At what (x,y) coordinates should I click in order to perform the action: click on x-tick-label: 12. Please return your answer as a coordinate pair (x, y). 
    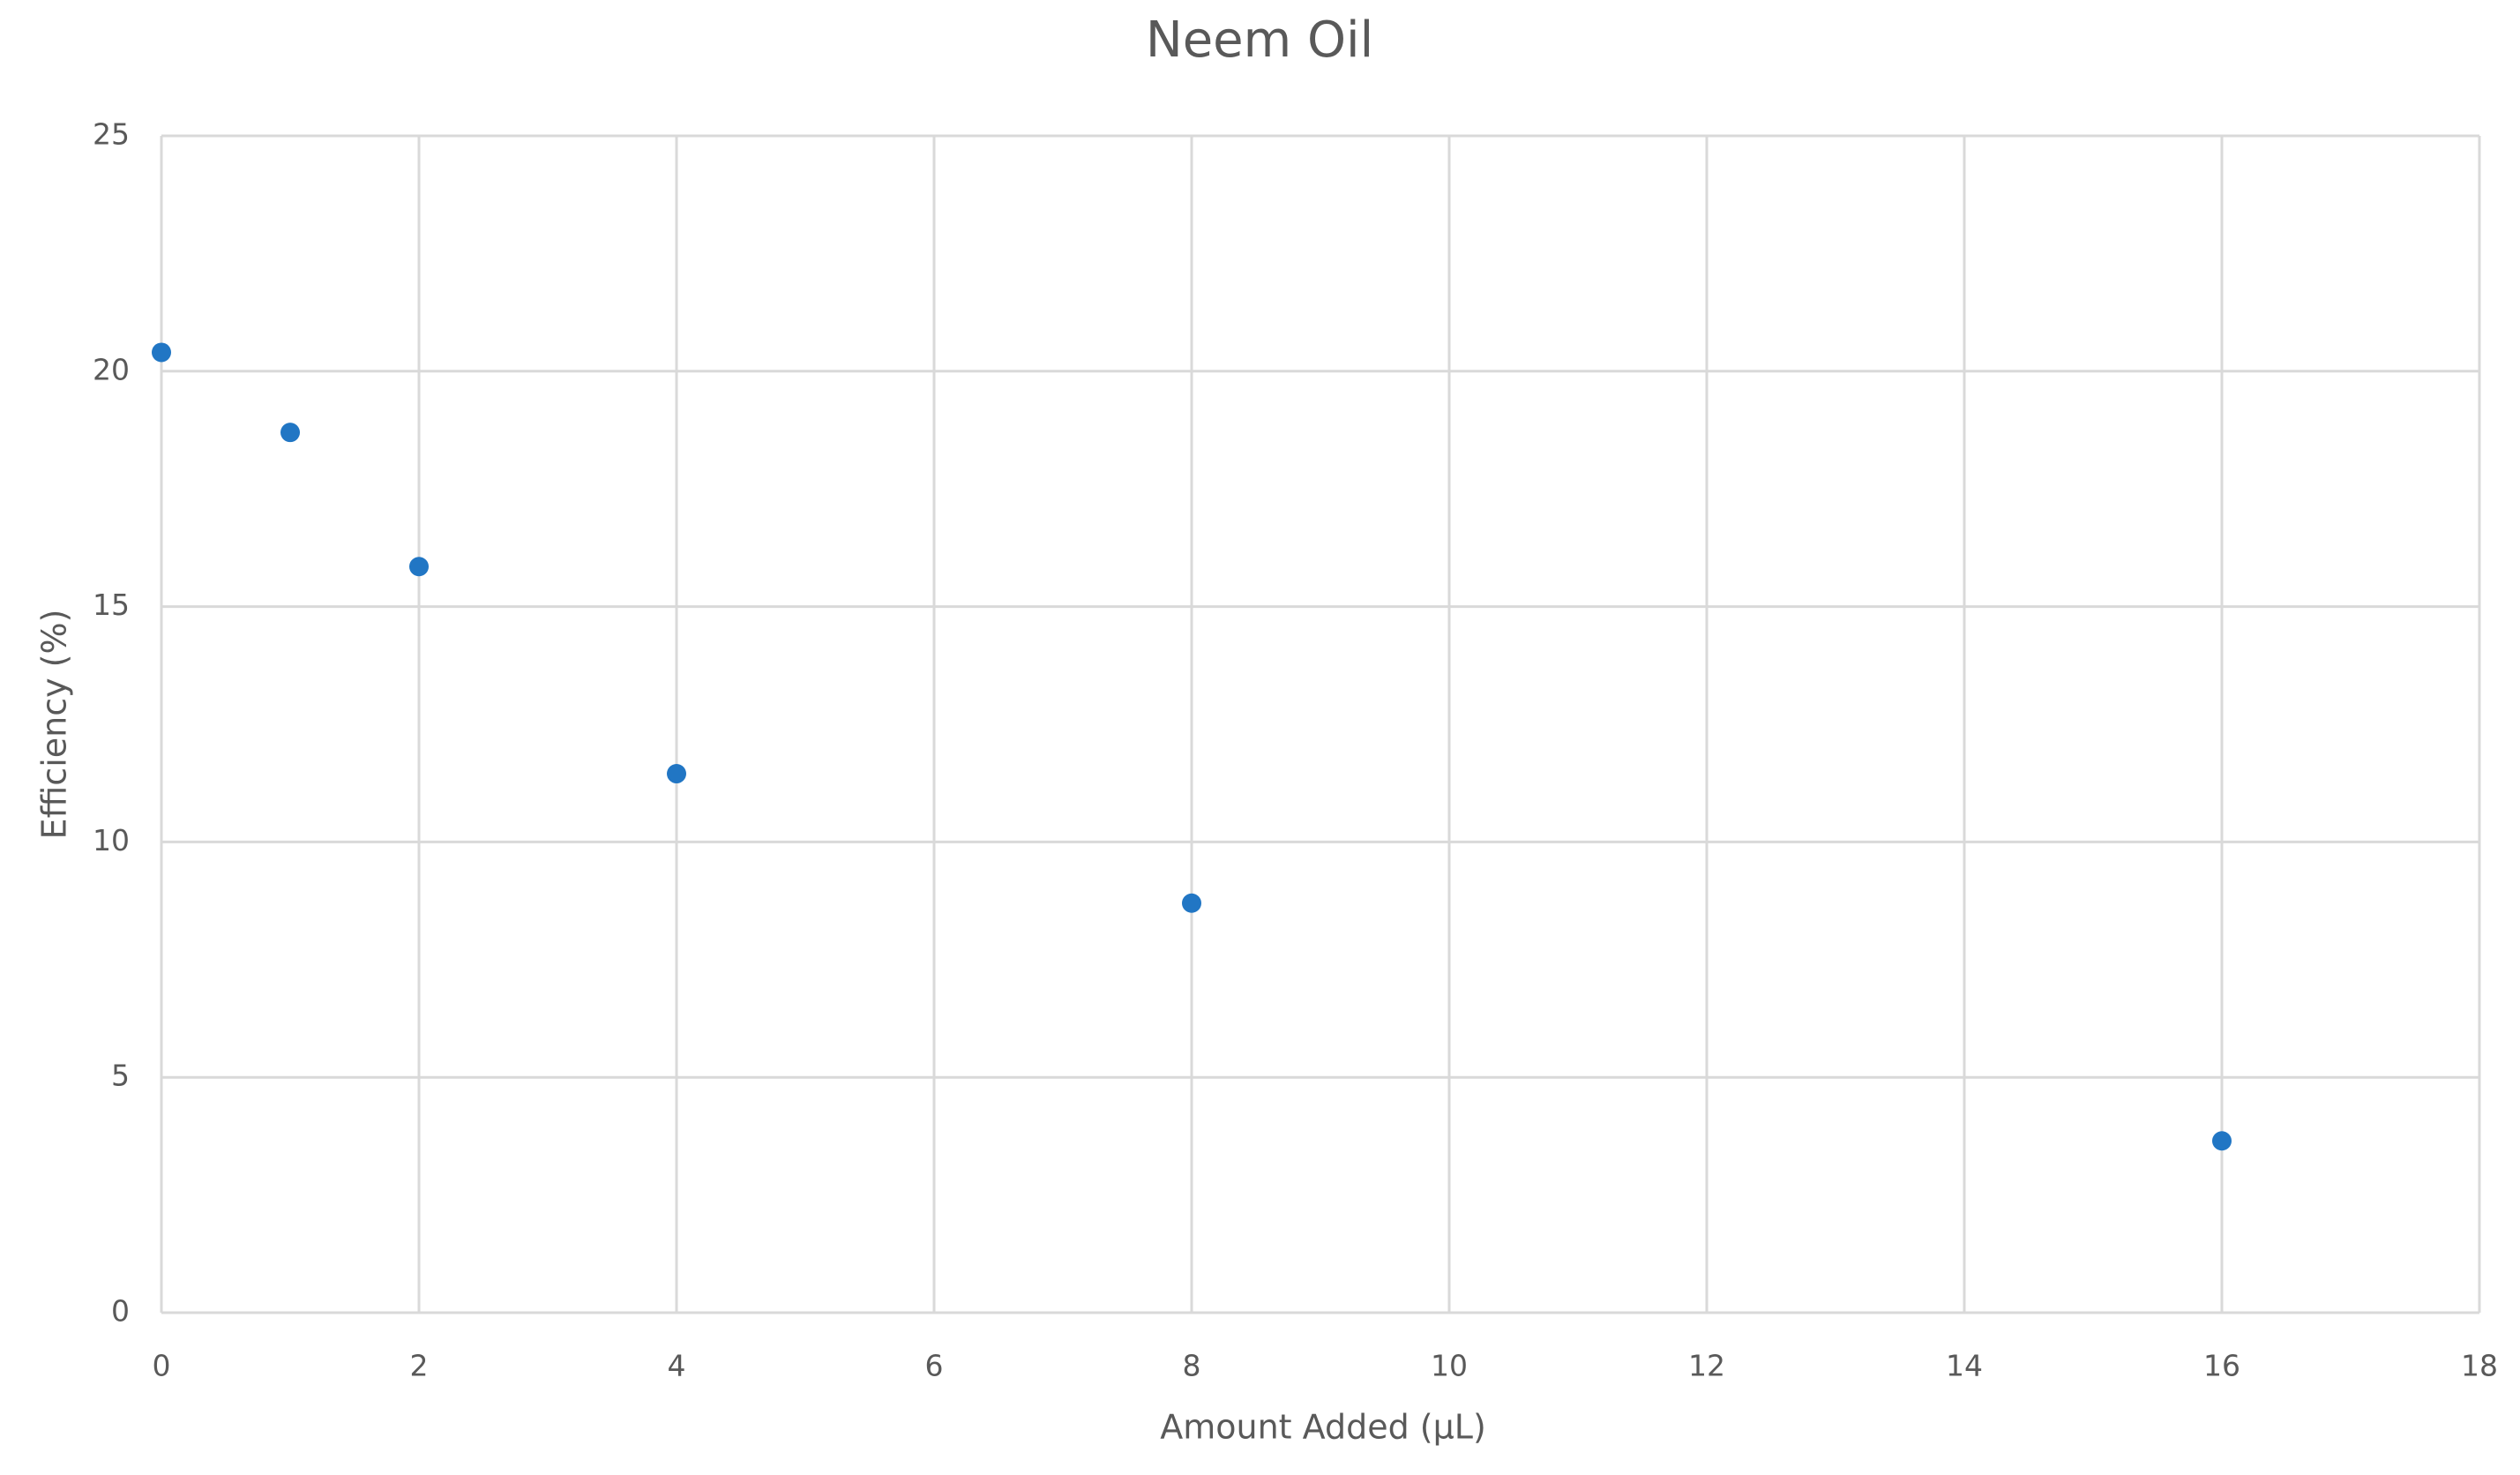
    Looking at the image, I should click on (1706, 1366).